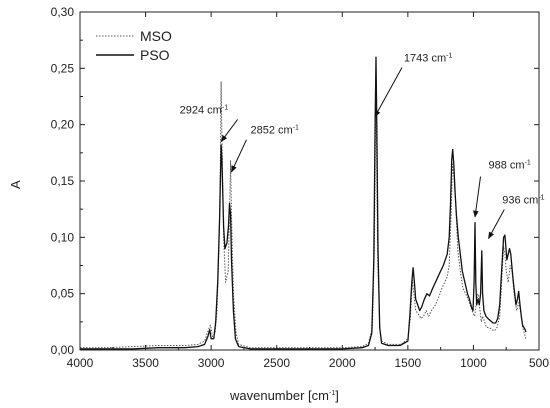 This screenshot has height=408, width=550. I want to click on y-tick-label: 0,15, so click(63, 181).